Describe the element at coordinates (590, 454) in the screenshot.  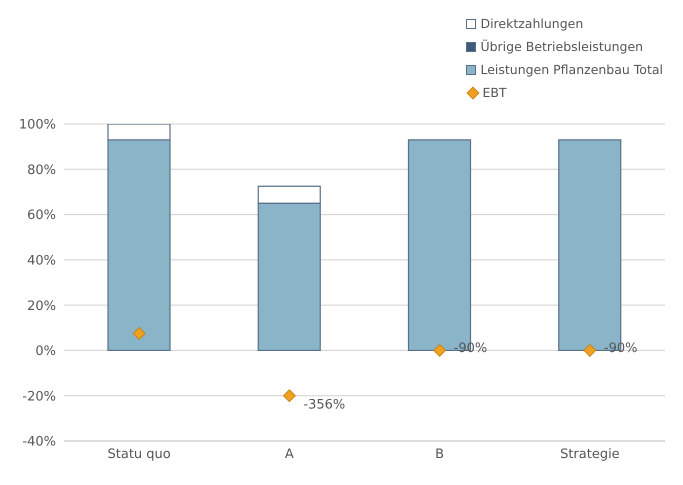
I see `x-tick-label: Strategie` at that location.